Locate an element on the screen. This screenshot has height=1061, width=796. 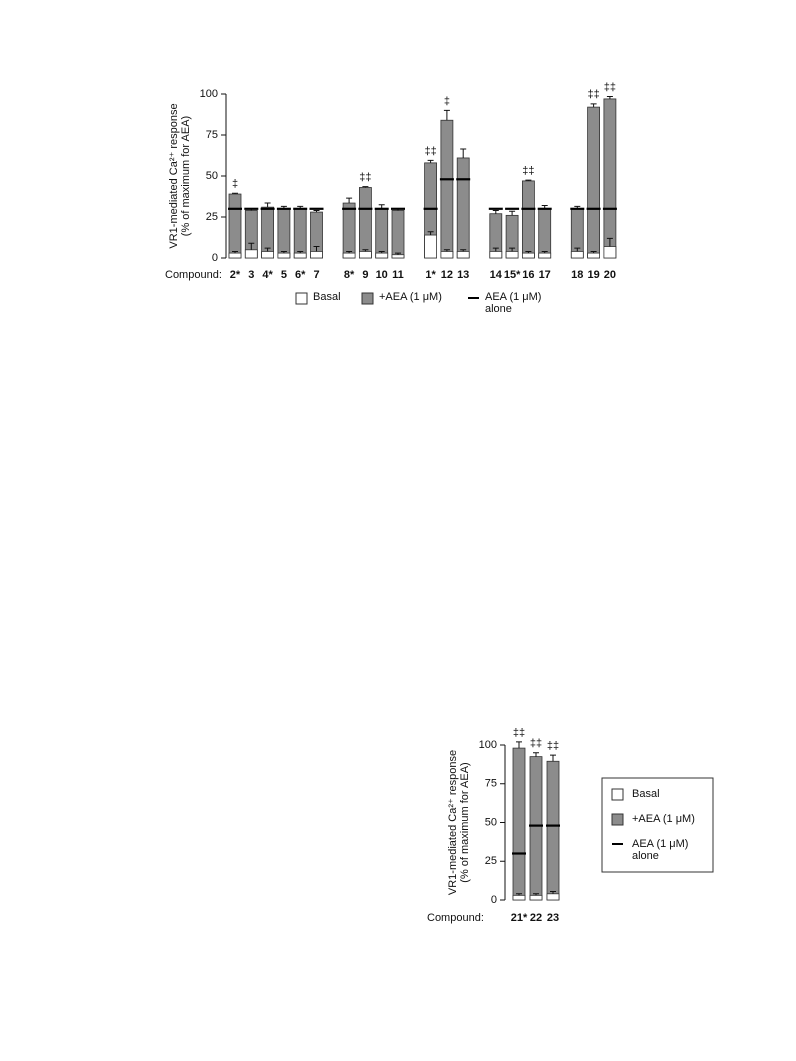
x-tick-label: 5 is located at coordinates (284, 275).